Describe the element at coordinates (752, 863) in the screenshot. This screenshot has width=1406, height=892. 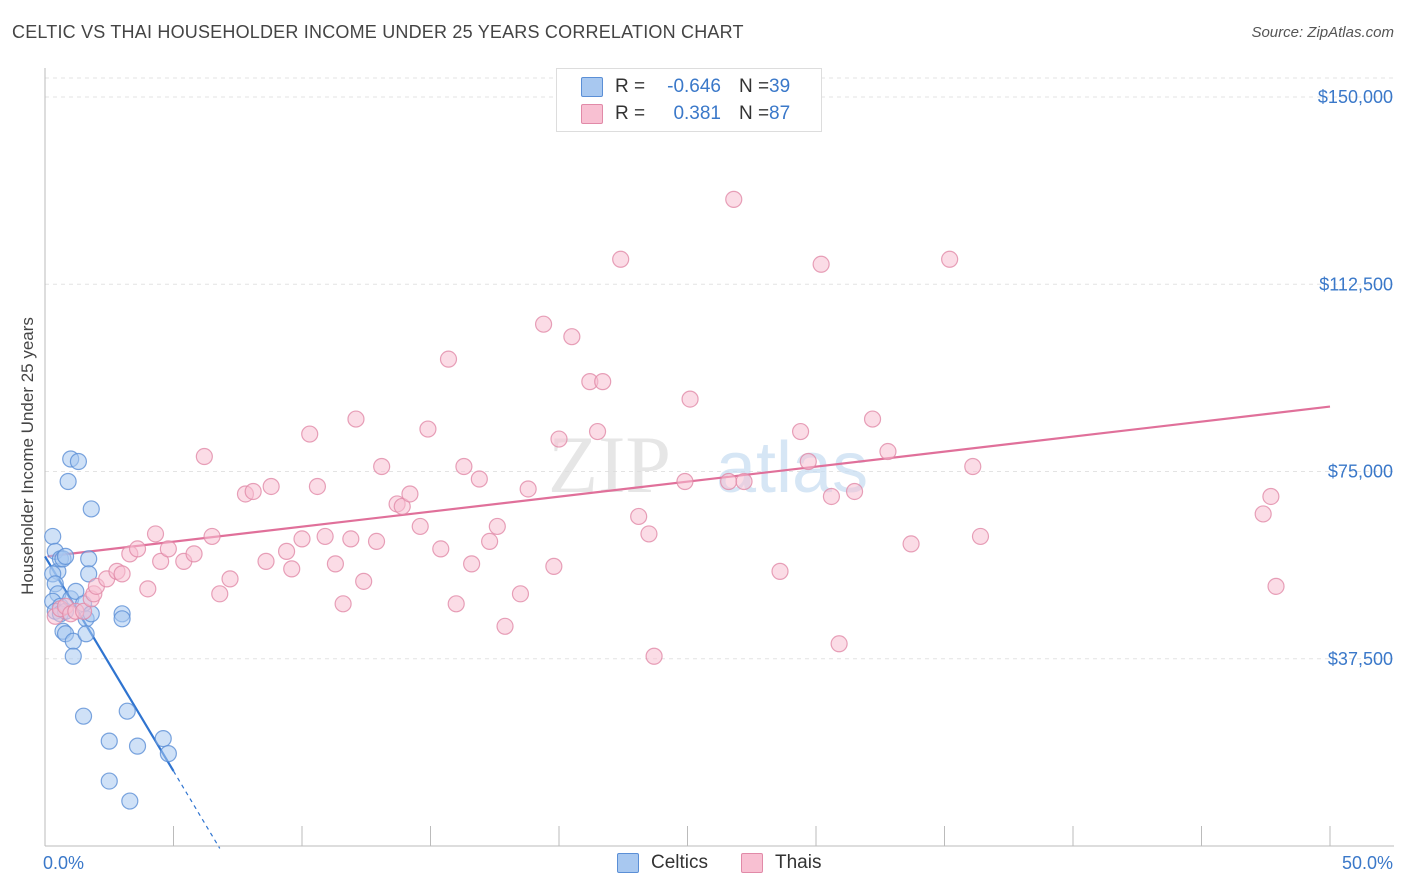
I see `thais-legend-swatch` at that location.